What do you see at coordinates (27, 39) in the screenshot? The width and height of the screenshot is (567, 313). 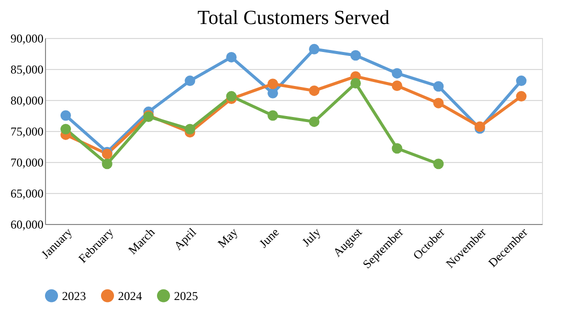 I see `y-tick-label: 90,000` at bounding box center [27, 39].